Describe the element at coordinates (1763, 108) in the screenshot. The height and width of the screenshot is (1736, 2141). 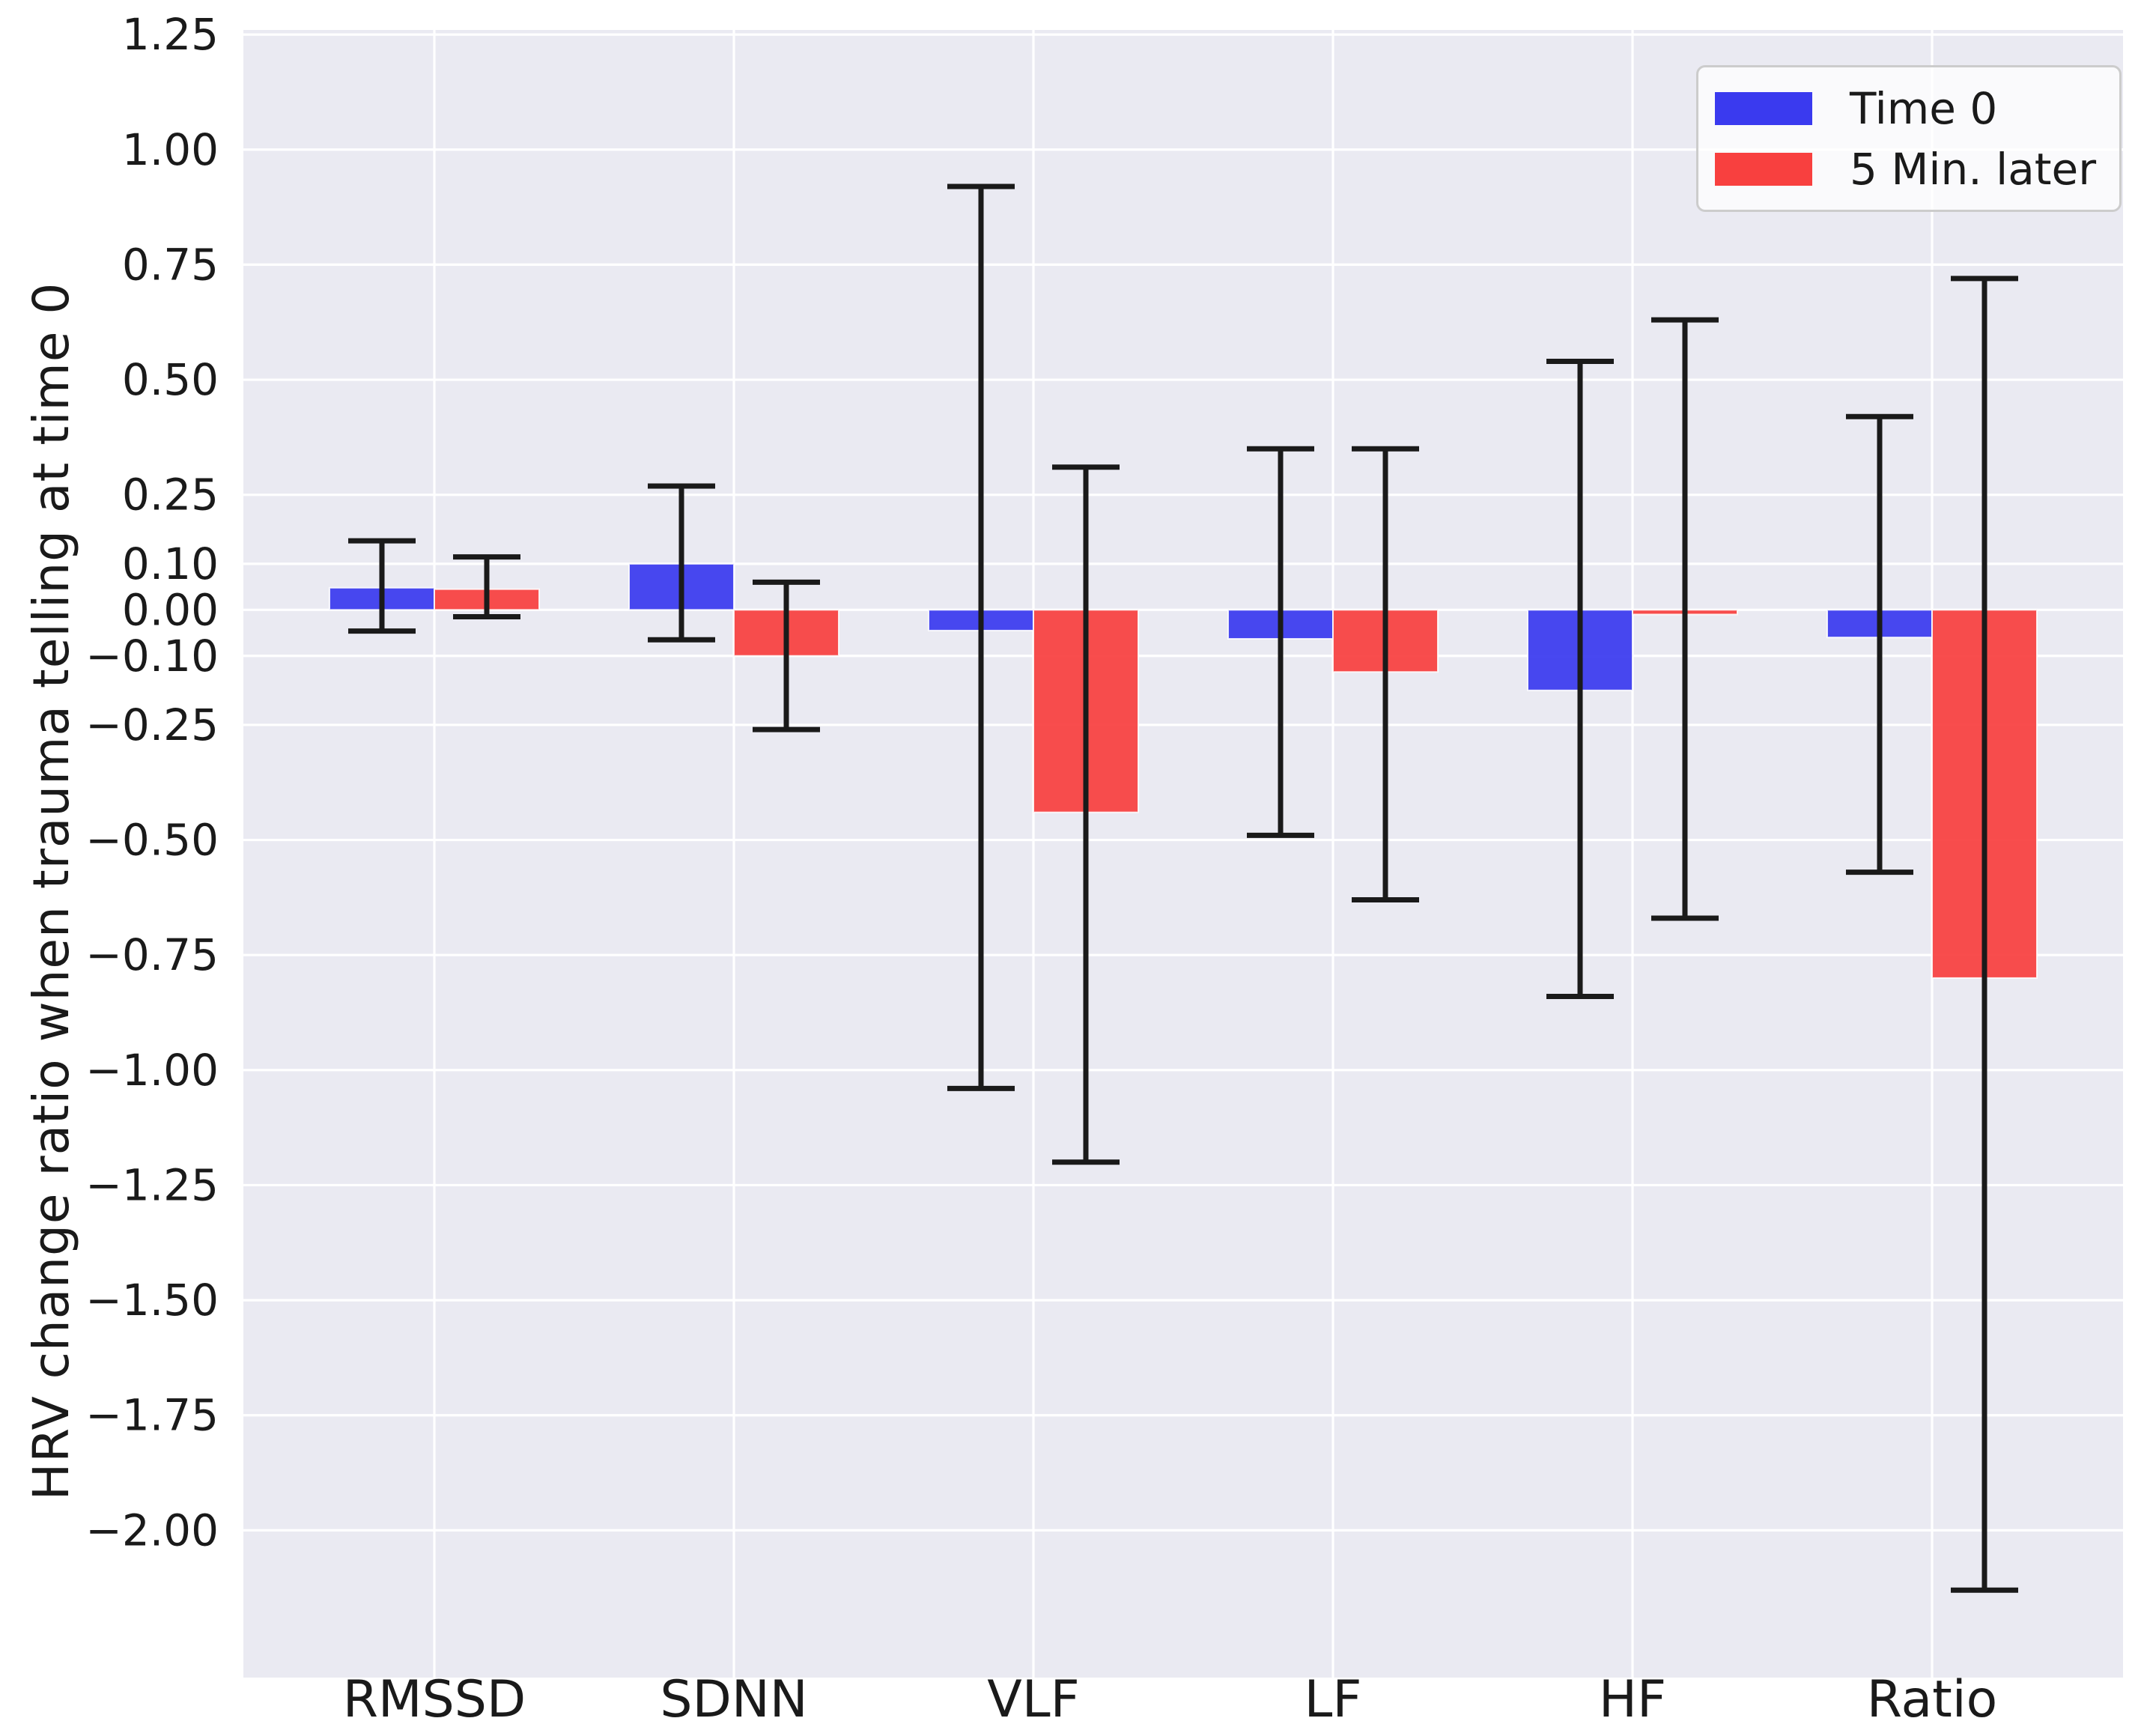
I see `legend-swatch-time0` at that location.